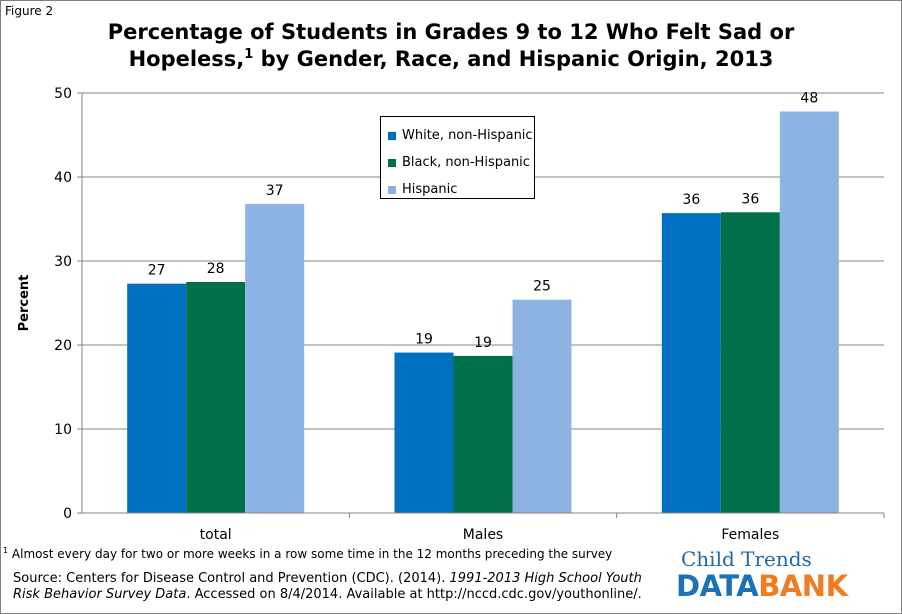 This screenshot has width=902, height=614. I want to click on y-tick-label-50: 50, so click(63, 94).